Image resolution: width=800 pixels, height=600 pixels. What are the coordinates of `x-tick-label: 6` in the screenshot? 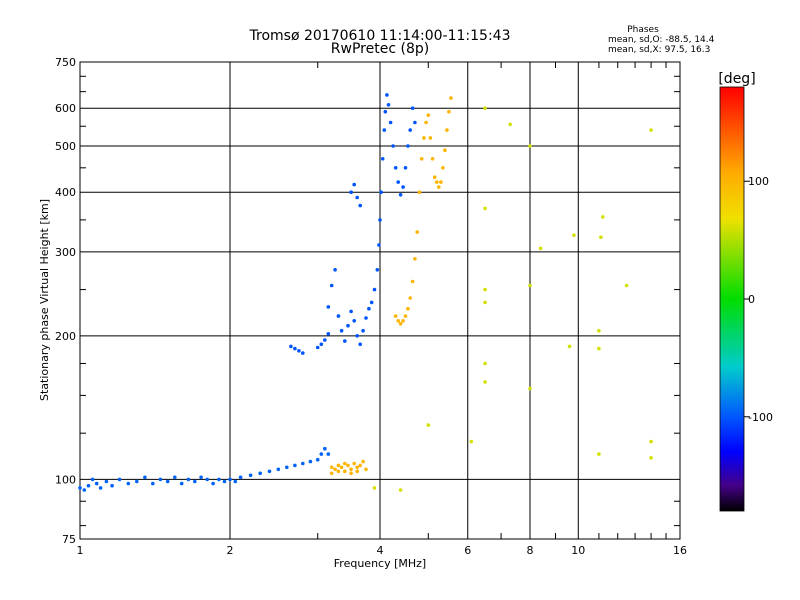 It's located at (467, 550).